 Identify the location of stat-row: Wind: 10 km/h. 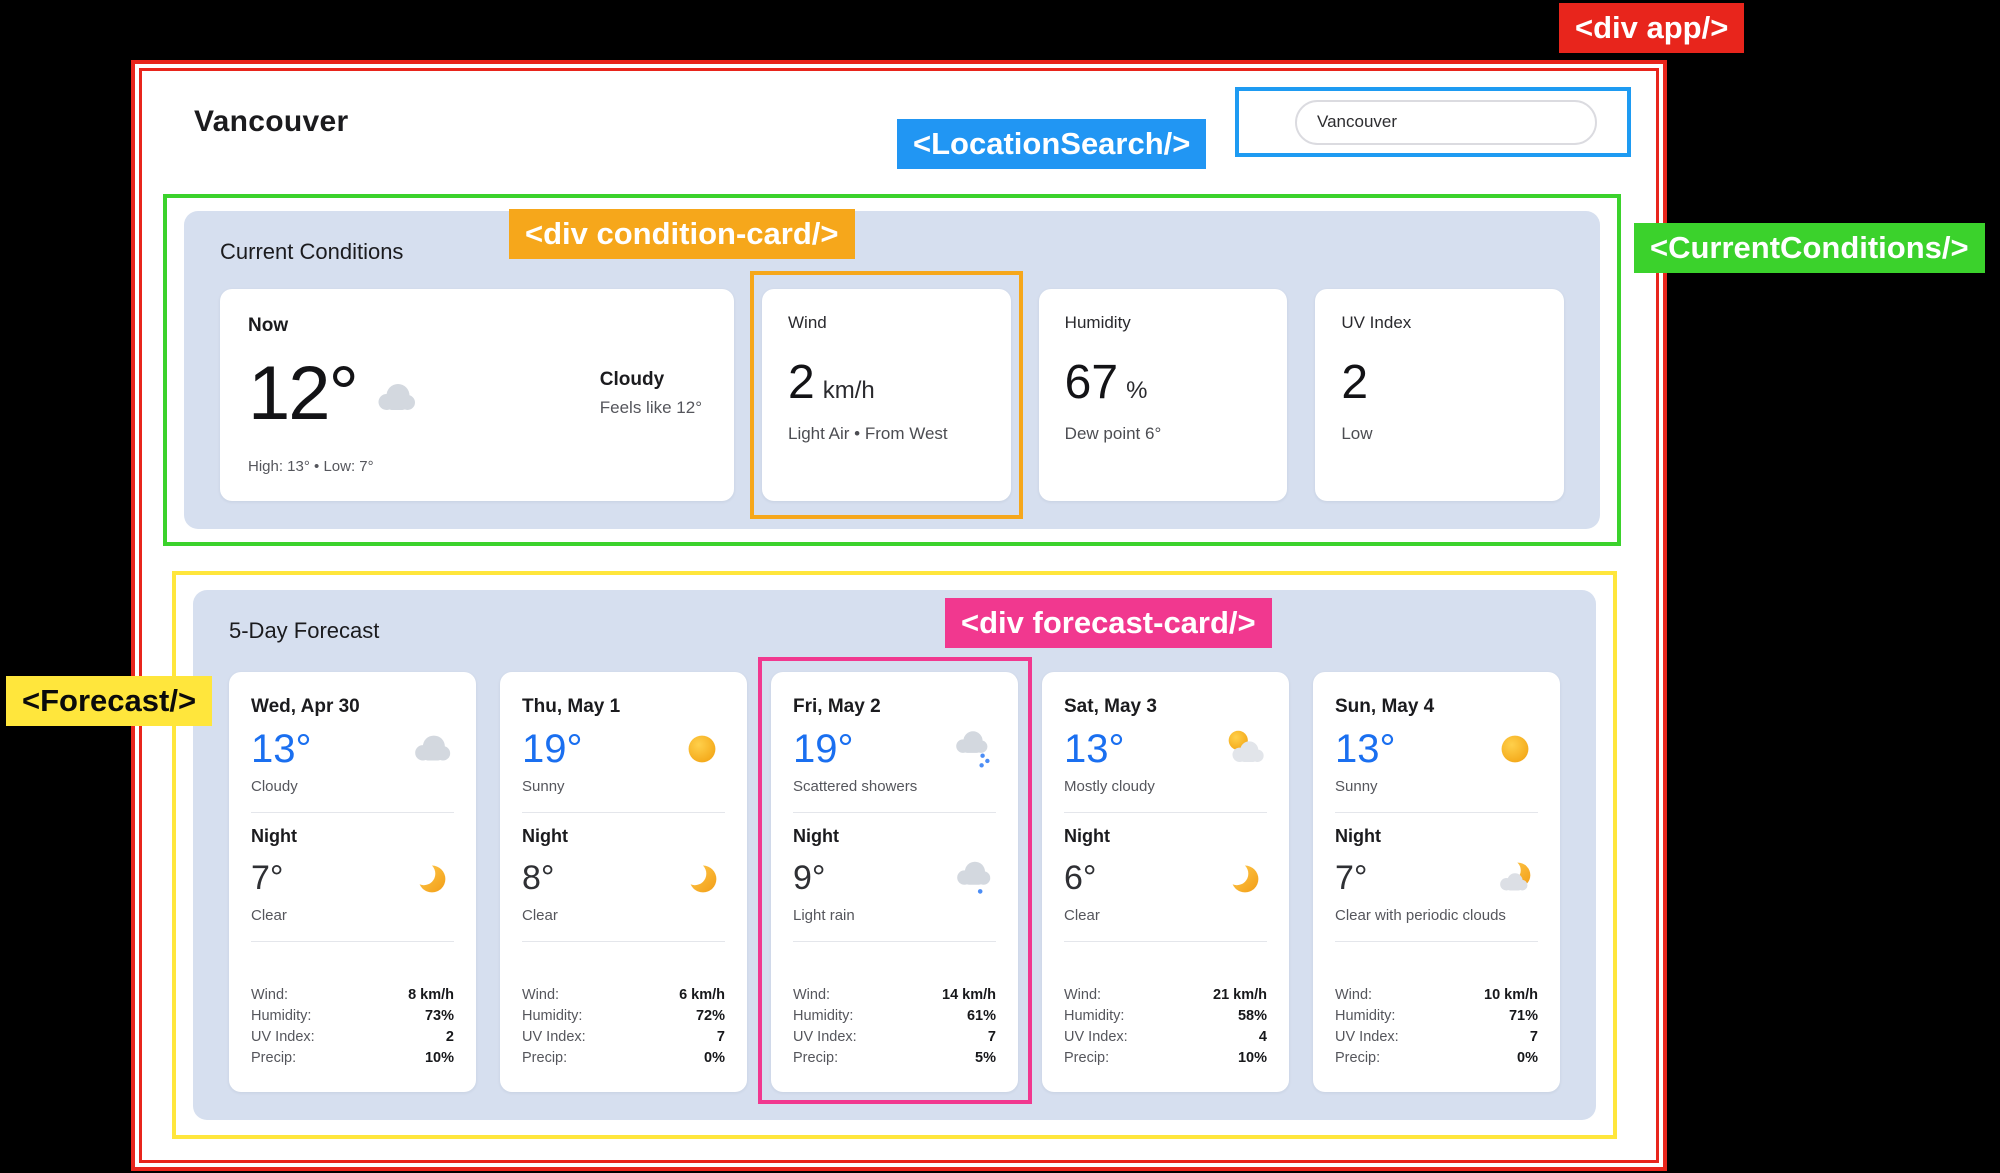
(1436, 994).